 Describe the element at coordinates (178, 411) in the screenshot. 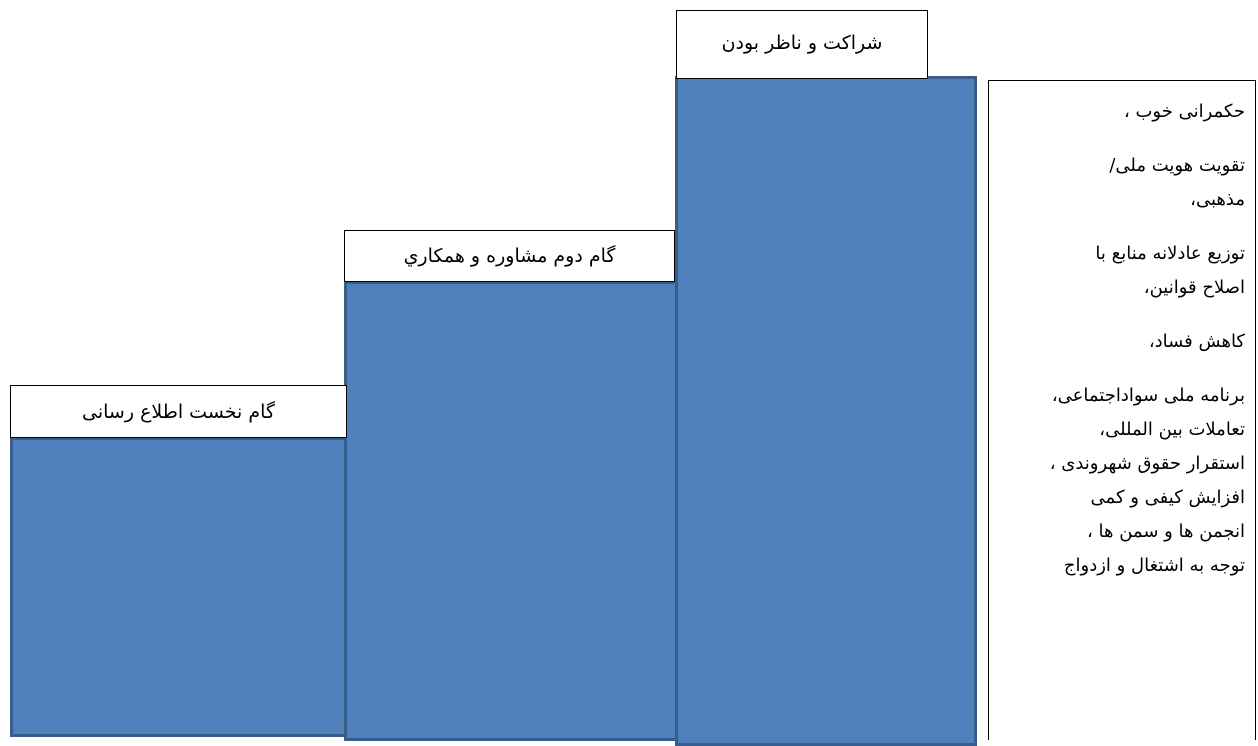

I see `step-1-label: گام نخست اطلاع رسانی` at that location.